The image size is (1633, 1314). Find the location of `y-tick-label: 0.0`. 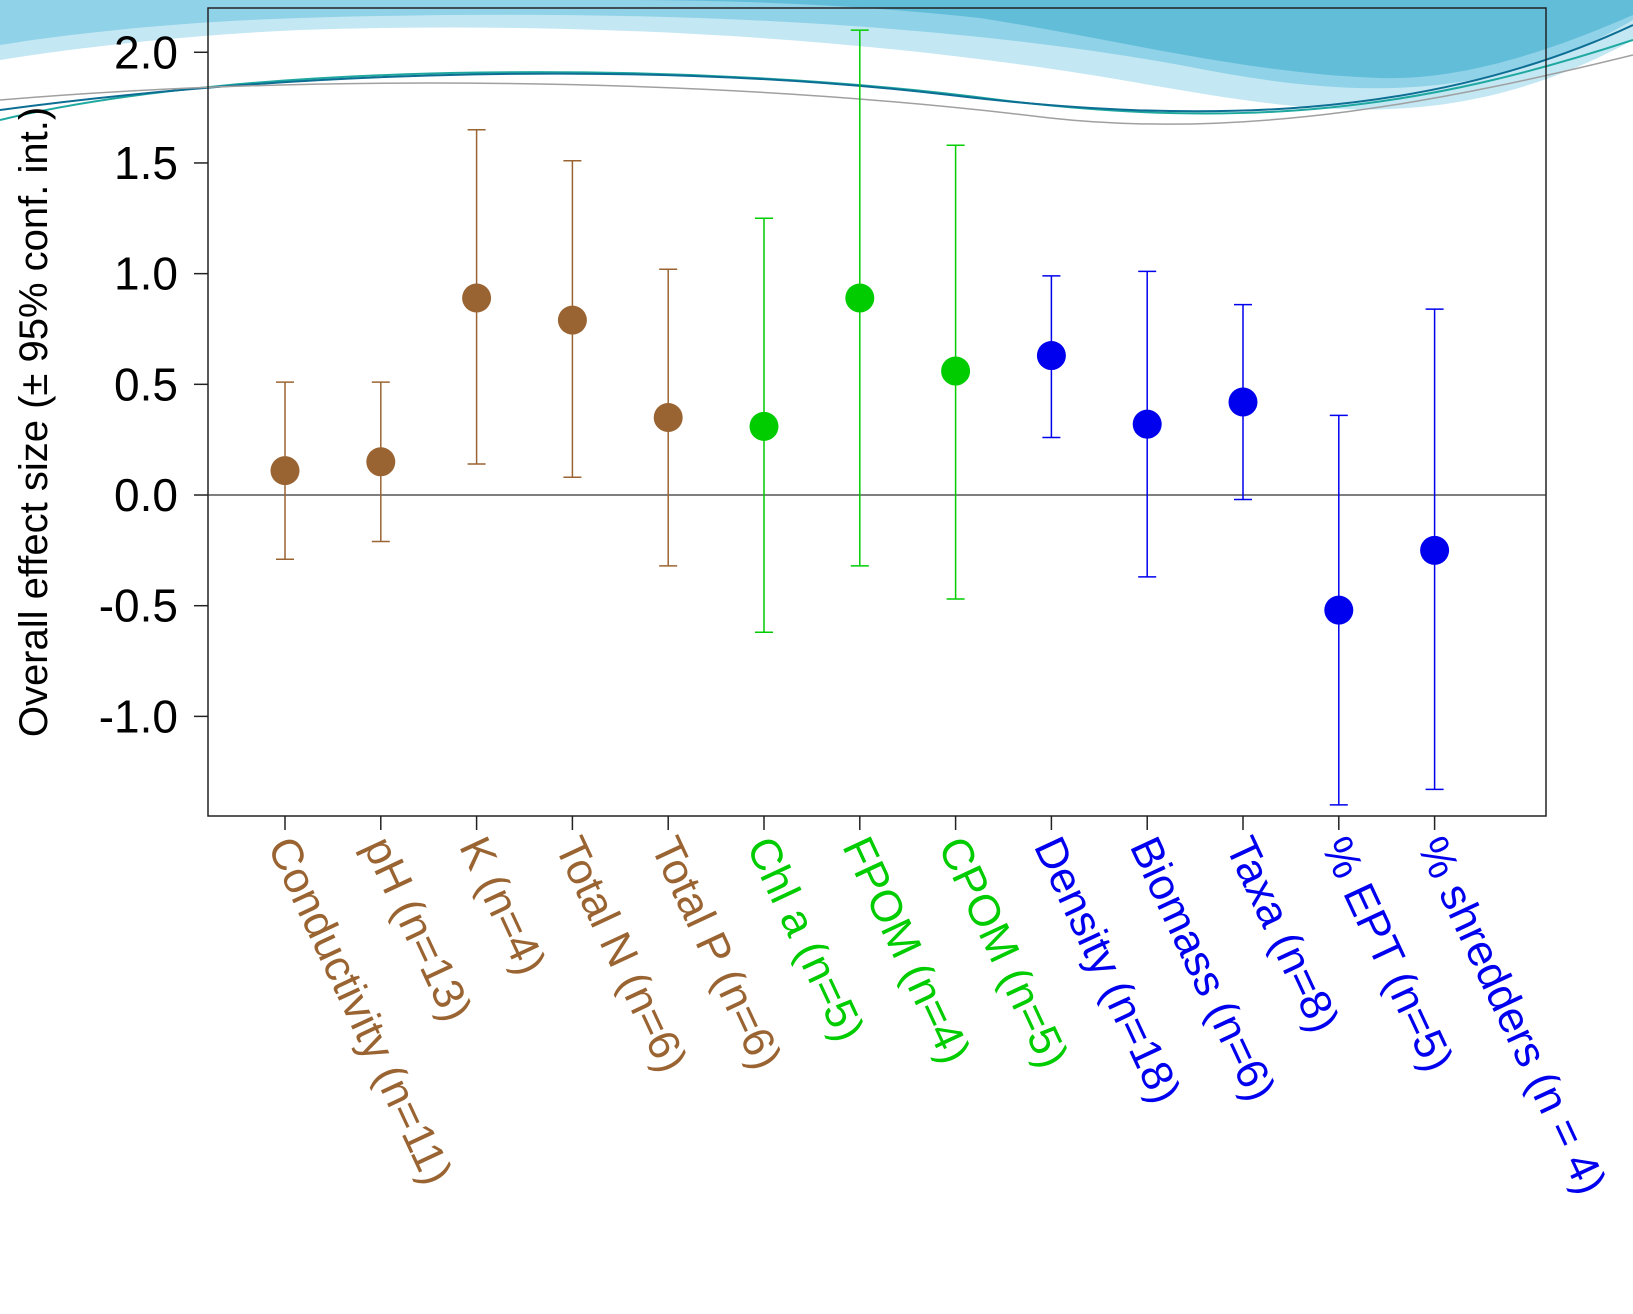

y-tick-label: 0.0 is located at coordinates (146, 495).